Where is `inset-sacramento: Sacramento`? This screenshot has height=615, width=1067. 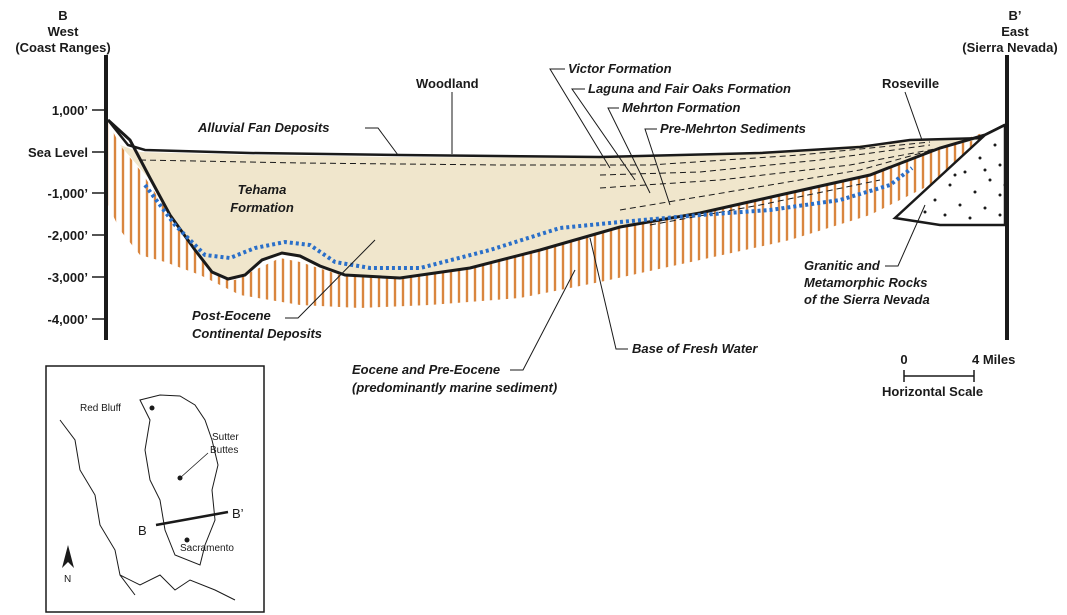 inset-sacramento: Sacramento is located at coordinates (207, 548).